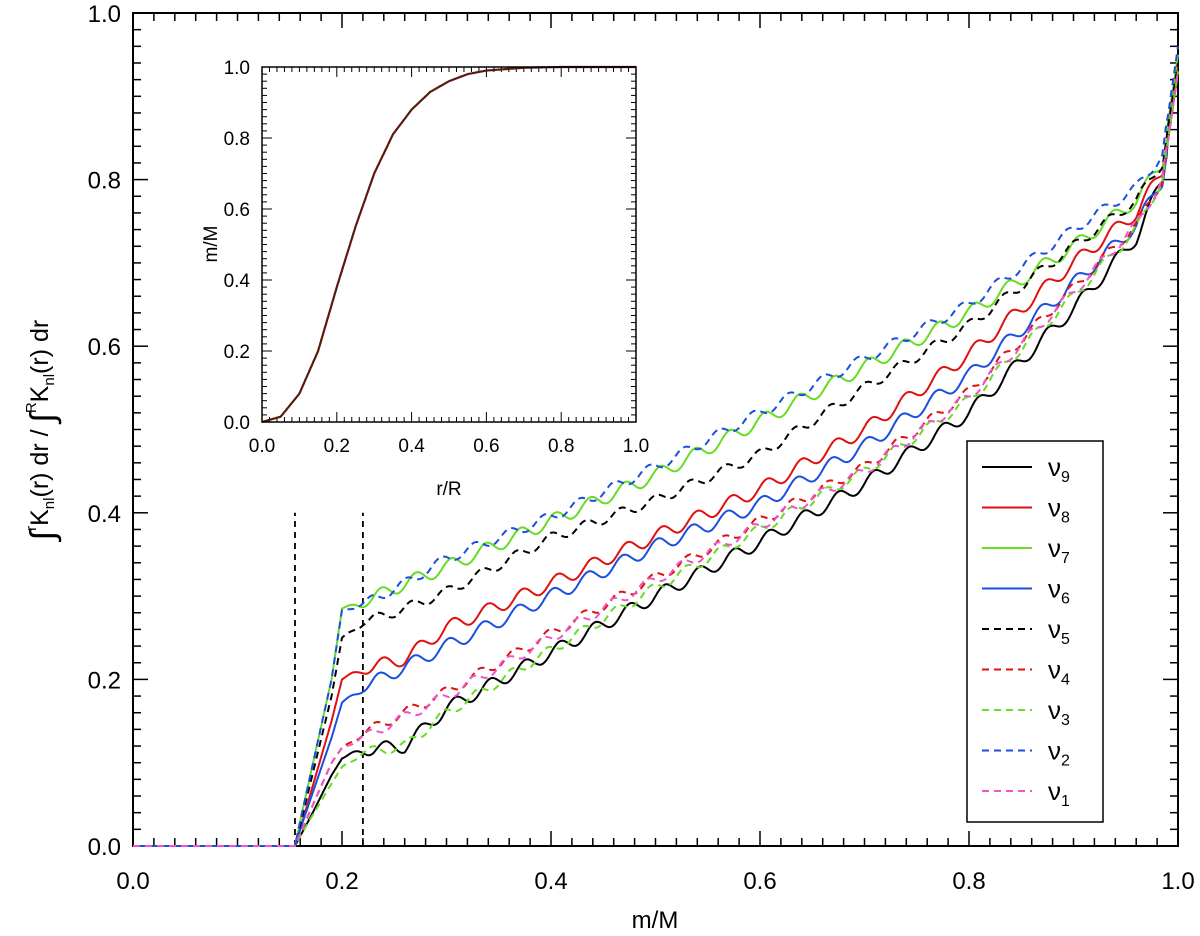 The image size is (1200, 936). Describe the element at coordinates (43, 418) in the screenshot. I see `y-label-integral-2: ∫` at that location.